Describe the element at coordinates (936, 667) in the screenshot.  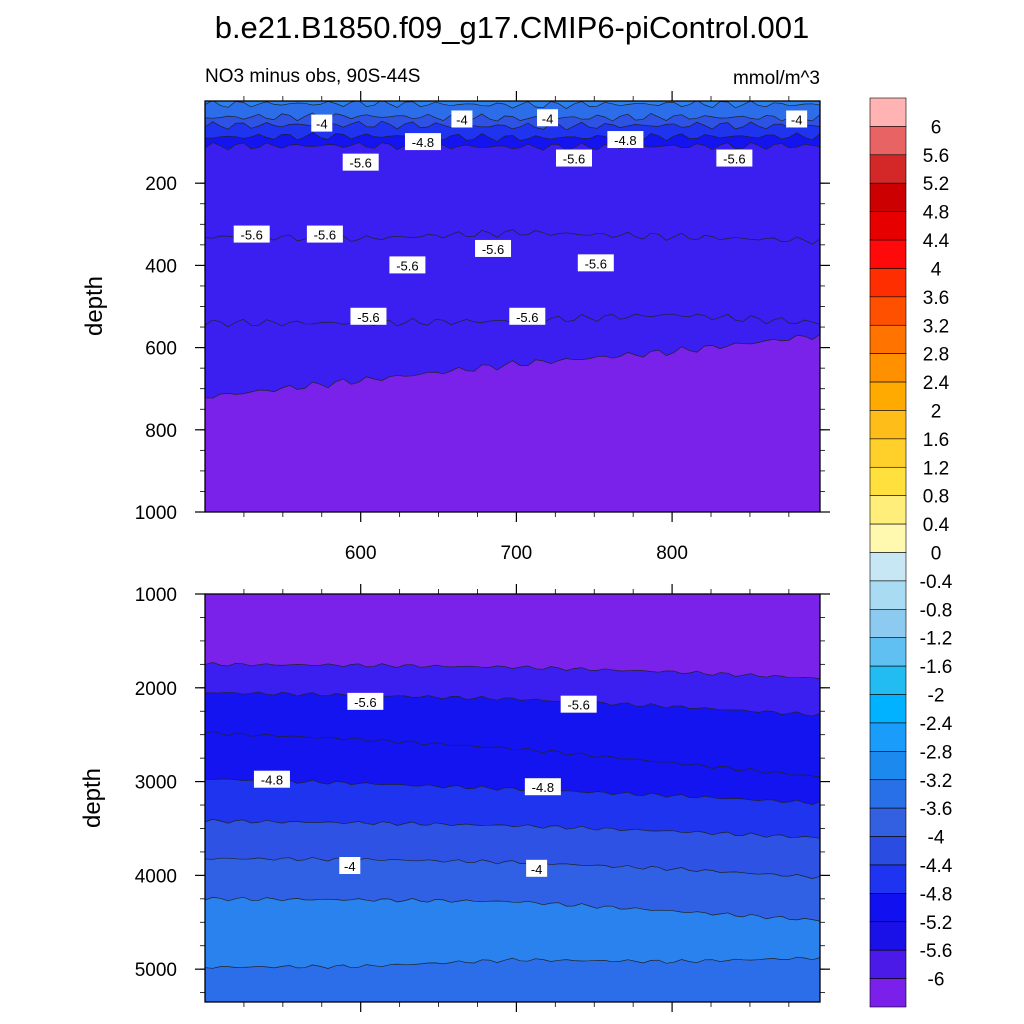
I see `colorbar-label: -1.6` at that location.